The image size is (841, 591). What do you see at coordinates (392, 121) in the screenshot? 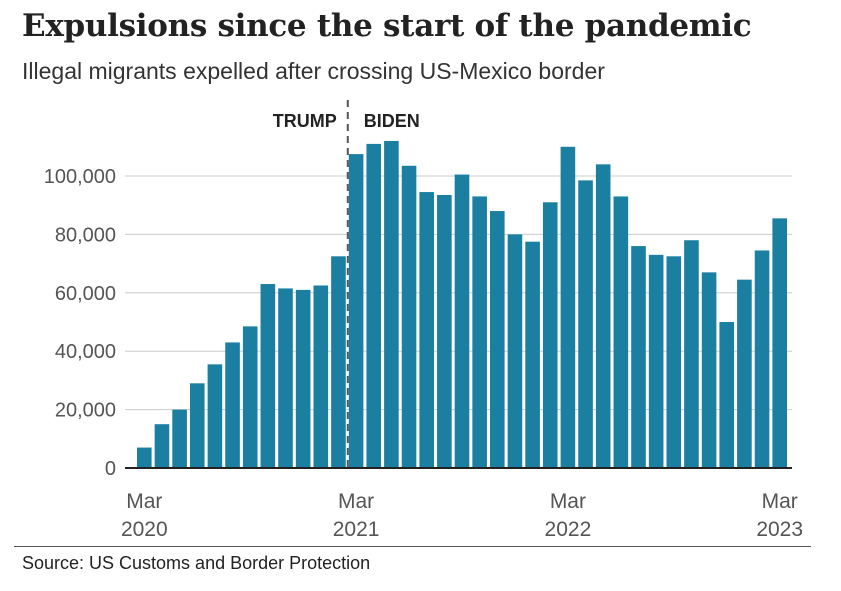
I see `biden-label: BIDEN` at bounding box center [392, 121].